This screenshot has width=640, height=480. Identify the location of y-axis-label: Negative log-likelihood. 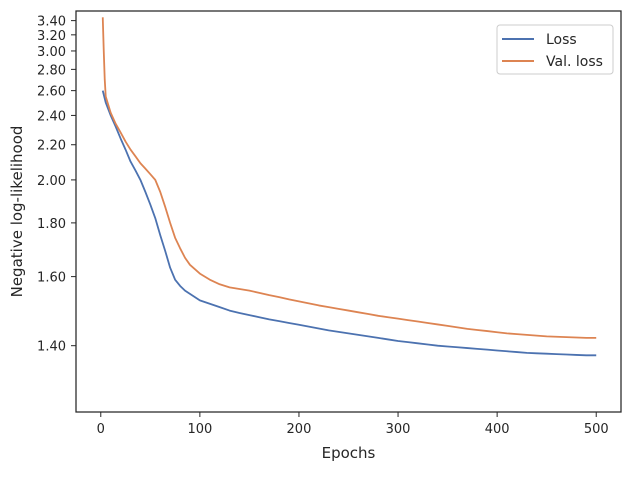
(17, 212).